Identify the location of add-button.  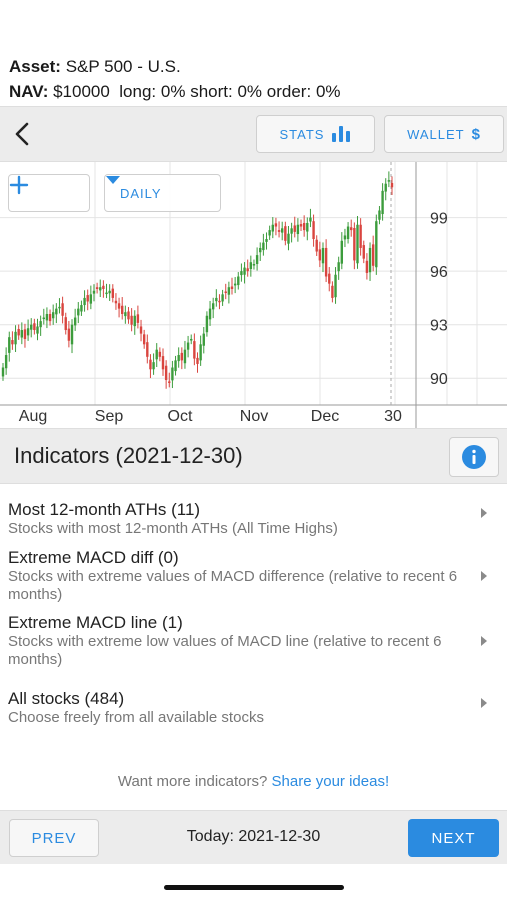
(49, 193).